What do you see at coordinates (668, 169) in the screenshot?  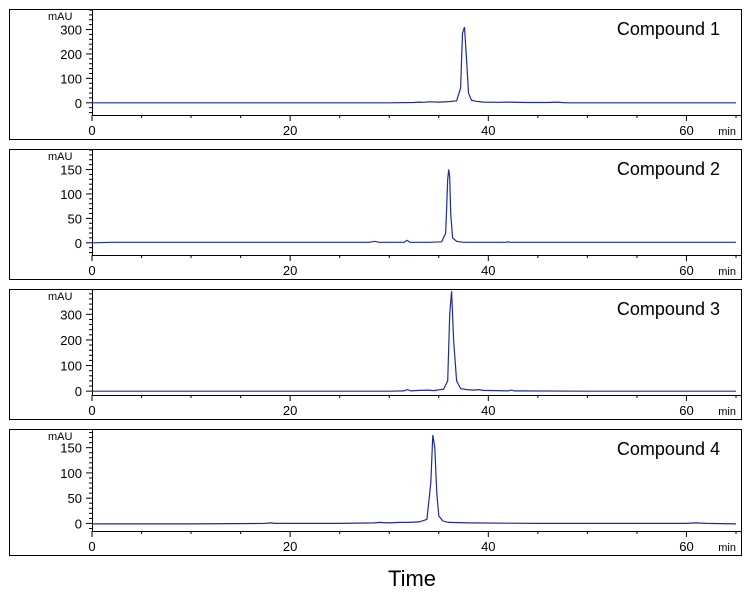 I see `panel-title: Compound 2` at bounding box center [668, 169].